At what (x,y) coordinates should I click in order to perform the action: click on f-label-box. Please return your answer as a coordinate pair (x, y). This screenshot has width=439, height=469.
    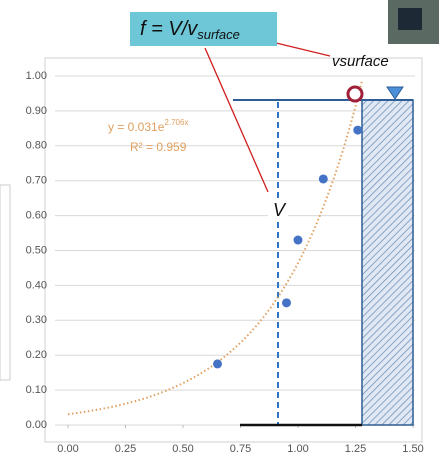
    Looking at the image, I should click on (203, 29).